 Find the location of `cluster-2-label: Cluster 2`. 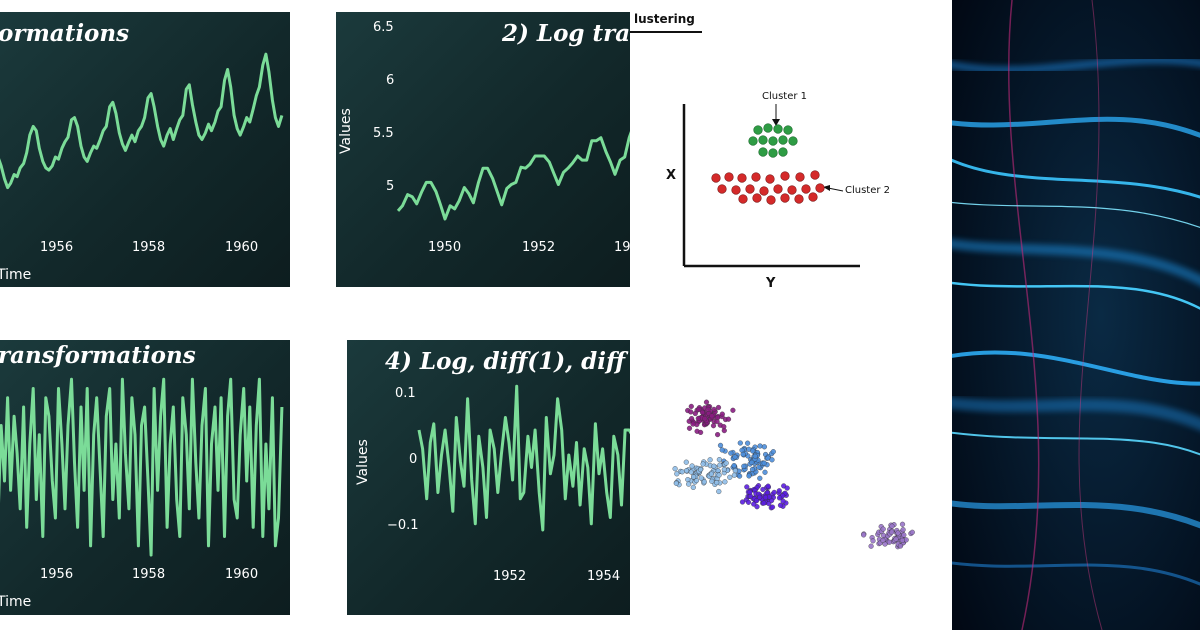

cluster-2-label: Cluster 2 is located at coordinates (868, 190).